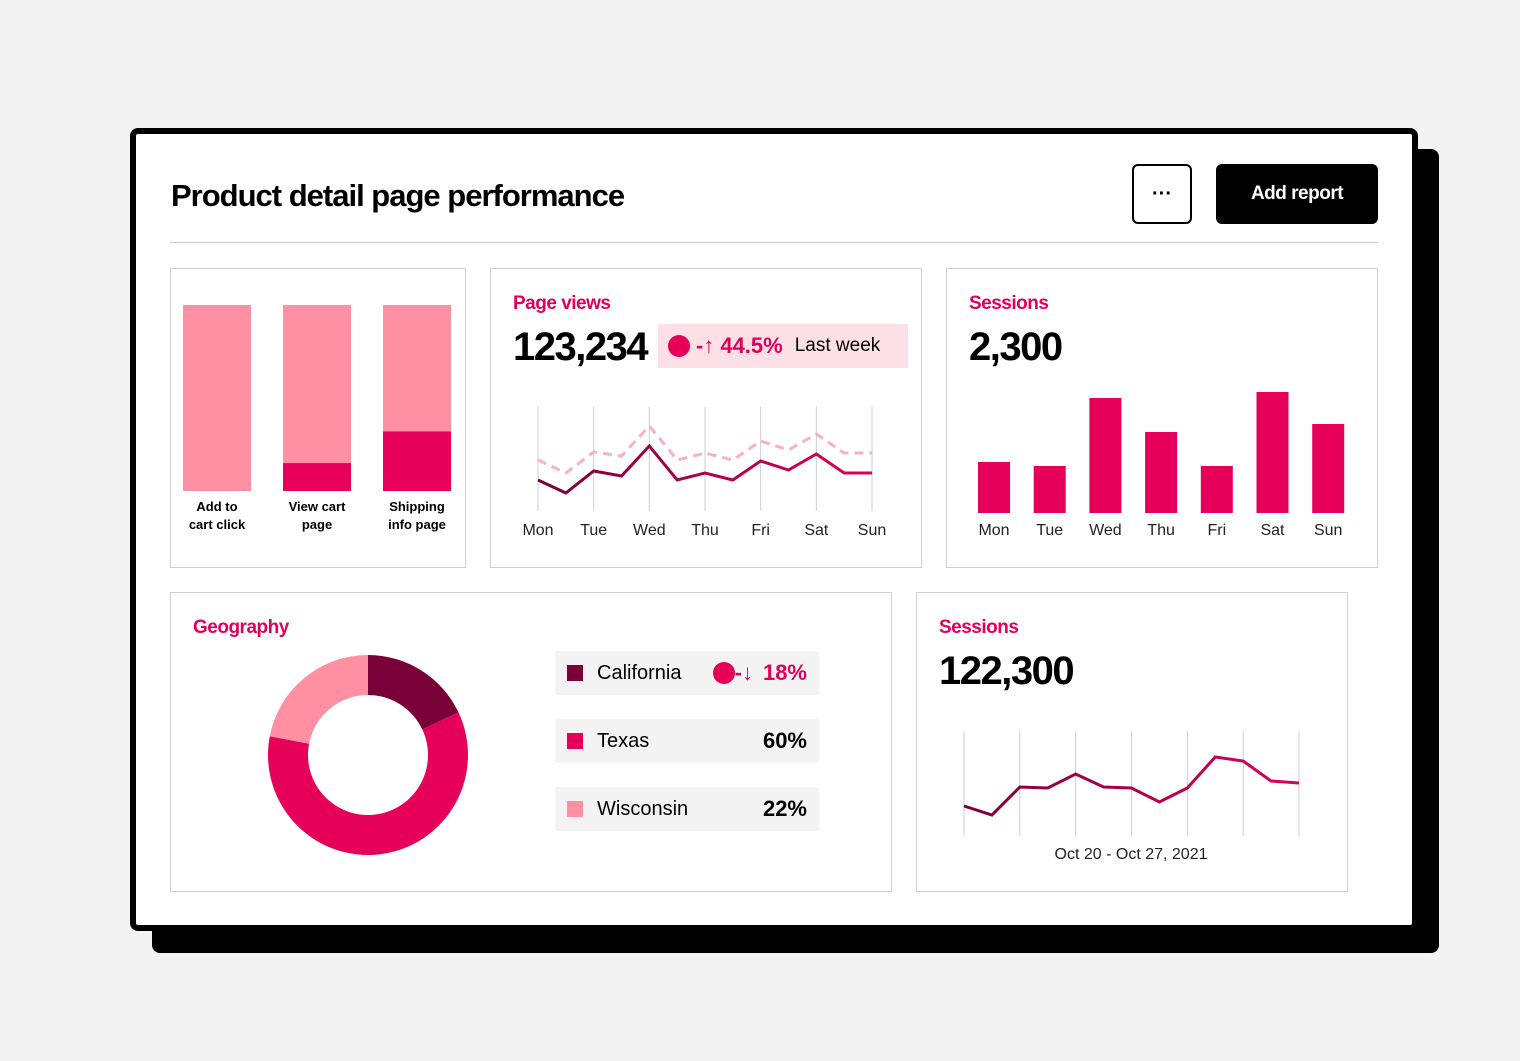 The image size is (1520, 1061). Describe the element at coordinates (751, 345) in the screenshot. I see `change-value: 44.5%` at that location.